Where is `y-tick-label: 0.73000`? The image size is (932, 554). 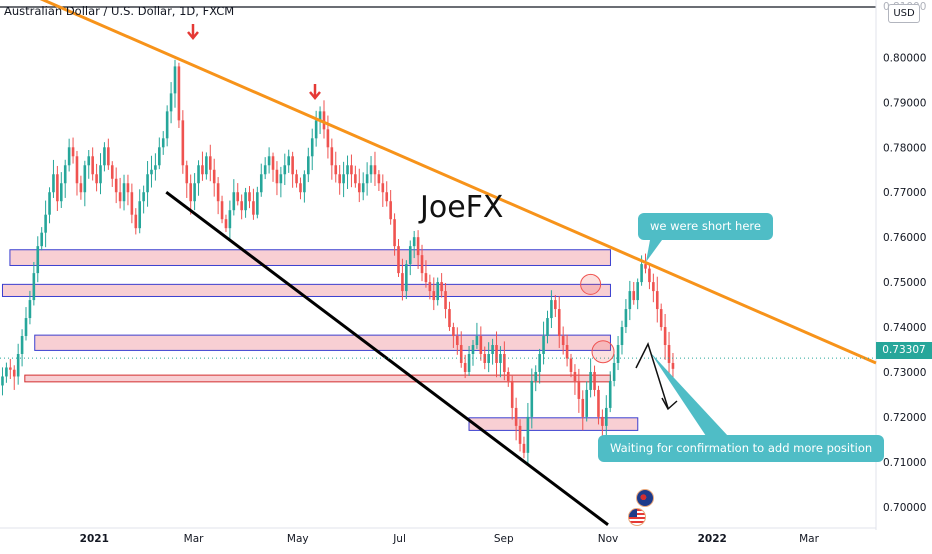
y-tick-label: 0.73000 is located at coordinates (904, 373).